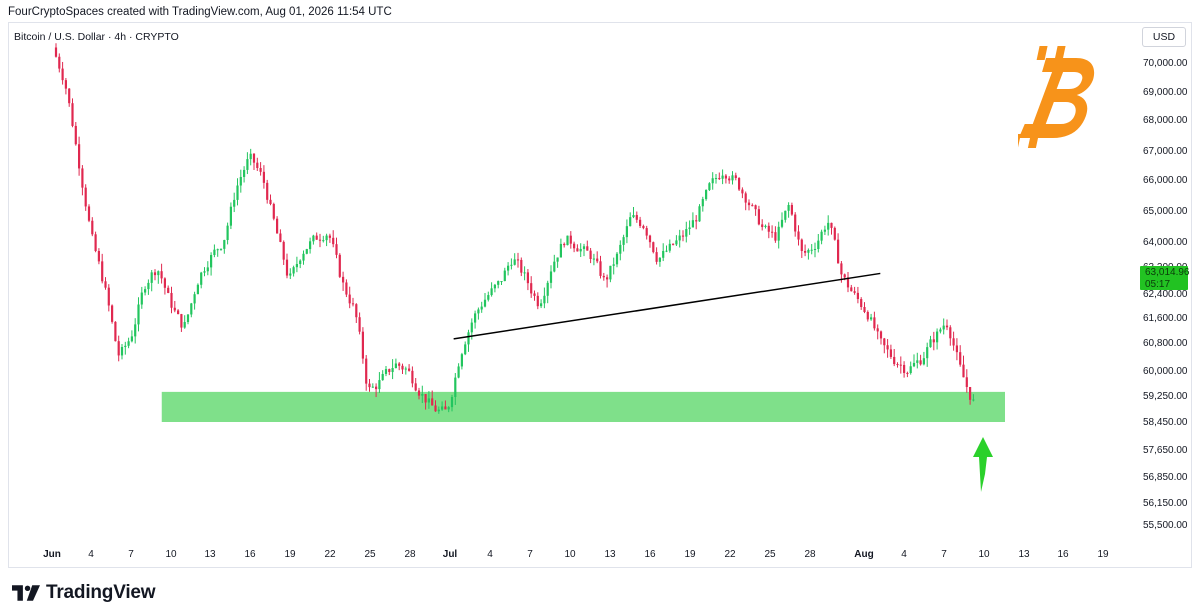  What do you see at coordinates (1165, 63) in the screenshot?
I see `y-tick-label: 70,000.00` at bounding box center [1165, 63].